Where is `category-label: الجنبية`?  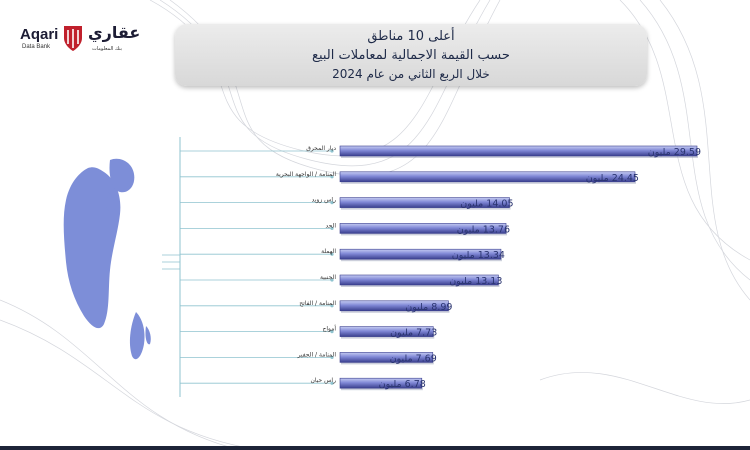 category-label: الجنبية is located at coordinates (328, 277).